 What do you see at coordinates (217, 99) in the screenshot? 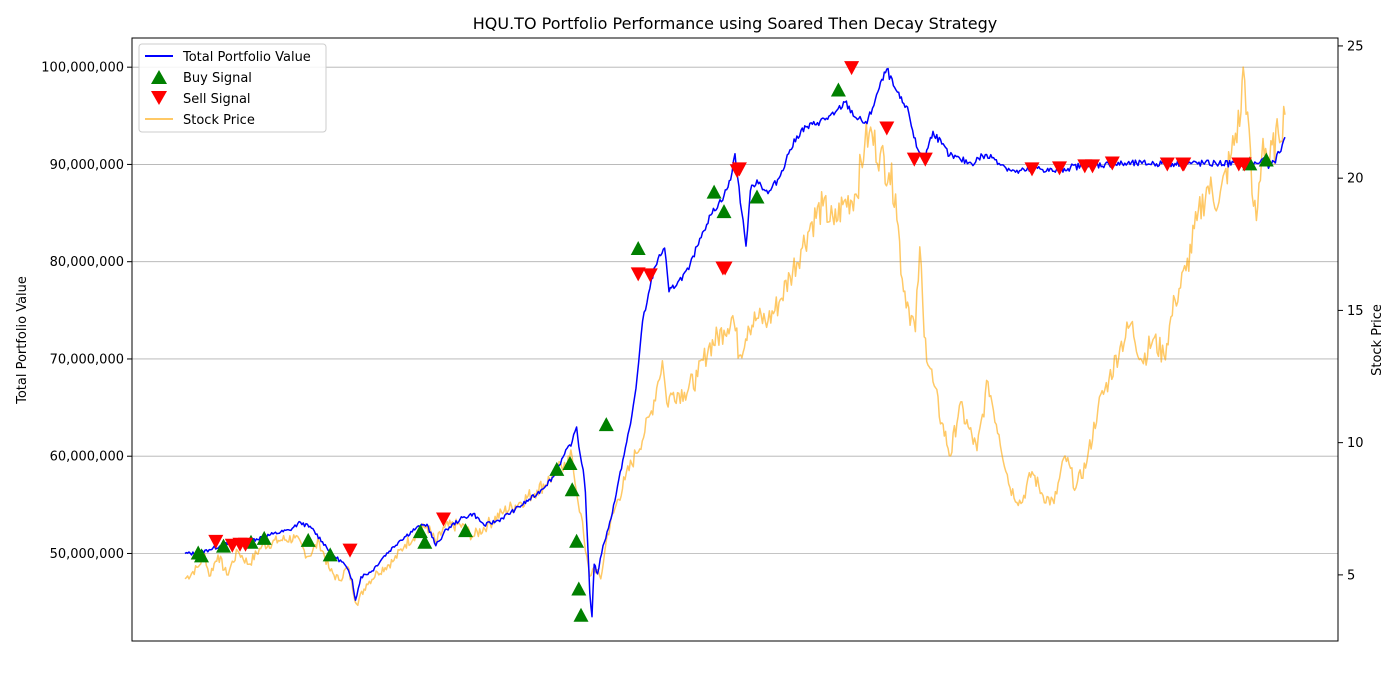
I see `legend-sell-label: Sell Signal` at bounding box center [217, 99].